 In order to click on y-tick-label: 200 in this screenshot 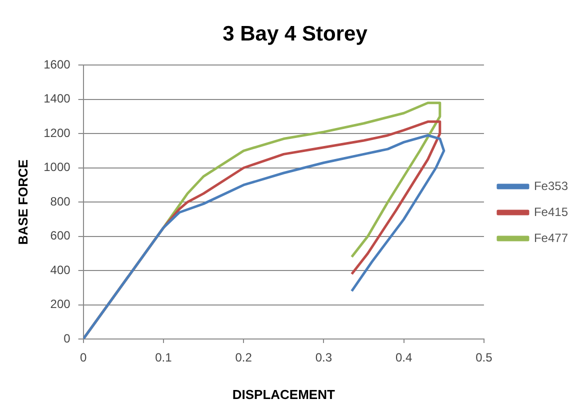, I will do `click(60, 304)`.